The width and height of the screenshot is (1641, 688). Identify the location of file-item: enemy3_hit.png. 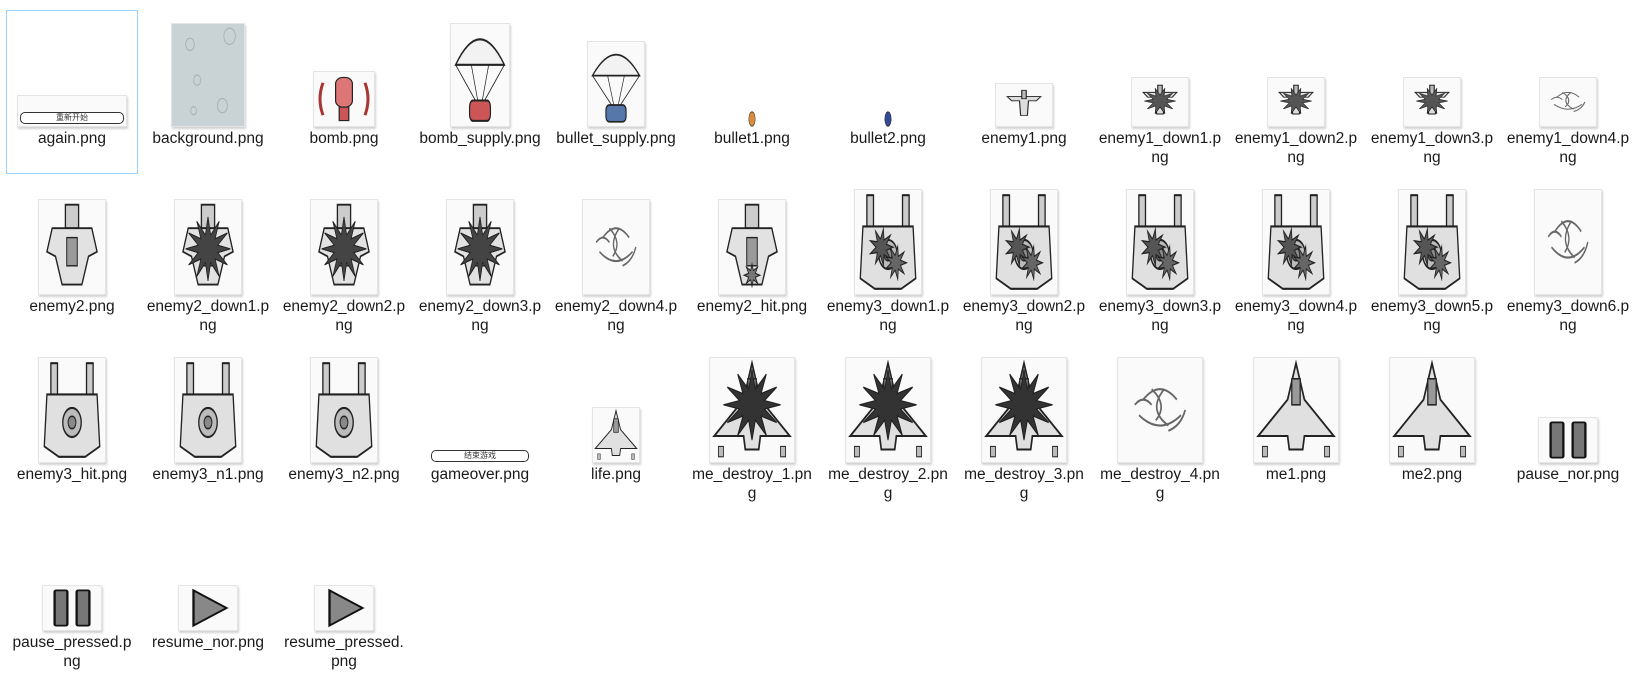
(72, 428).